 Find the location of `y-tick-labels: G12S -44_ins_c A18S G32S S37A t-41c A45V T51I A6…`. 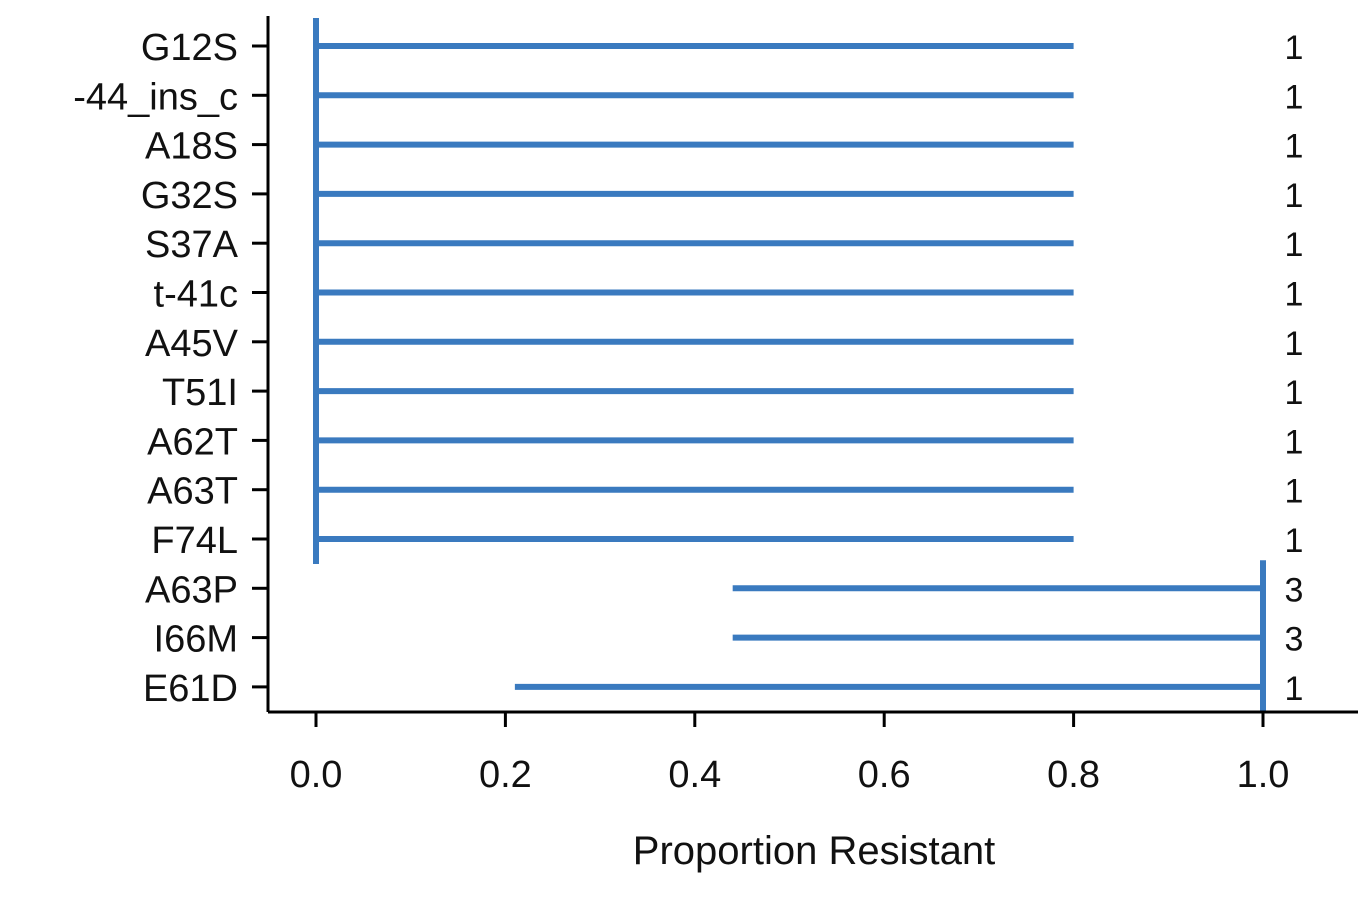

y-tick-labels: G12S -44_ins_c A18S G32S S37A t-41c A45V T51I A6… is located at coordinates (155, 368).